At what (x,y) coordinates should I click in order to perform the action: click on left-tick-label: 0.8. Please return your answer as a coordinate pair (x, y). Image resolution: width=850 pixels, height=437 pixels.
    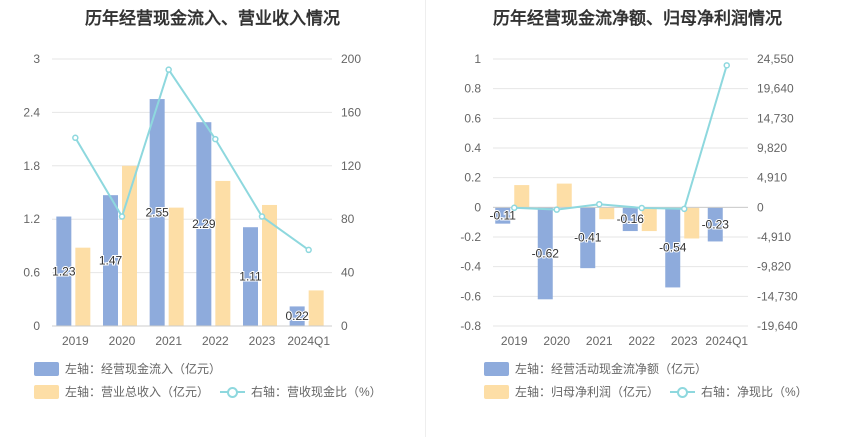
    Looking at the image, I should click on (472, 89).